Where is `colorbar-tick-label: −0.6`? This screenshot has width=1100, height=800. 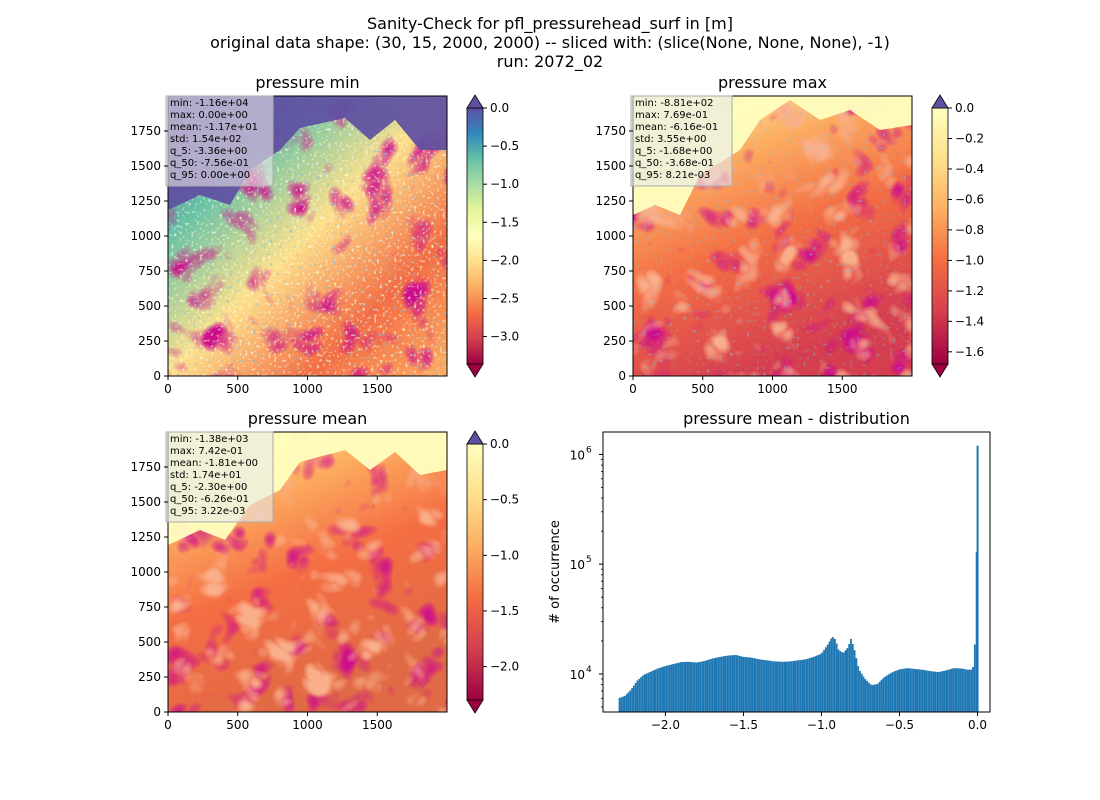
colorbar-tick-label: −0.6 is located at coordinates (969, 199).